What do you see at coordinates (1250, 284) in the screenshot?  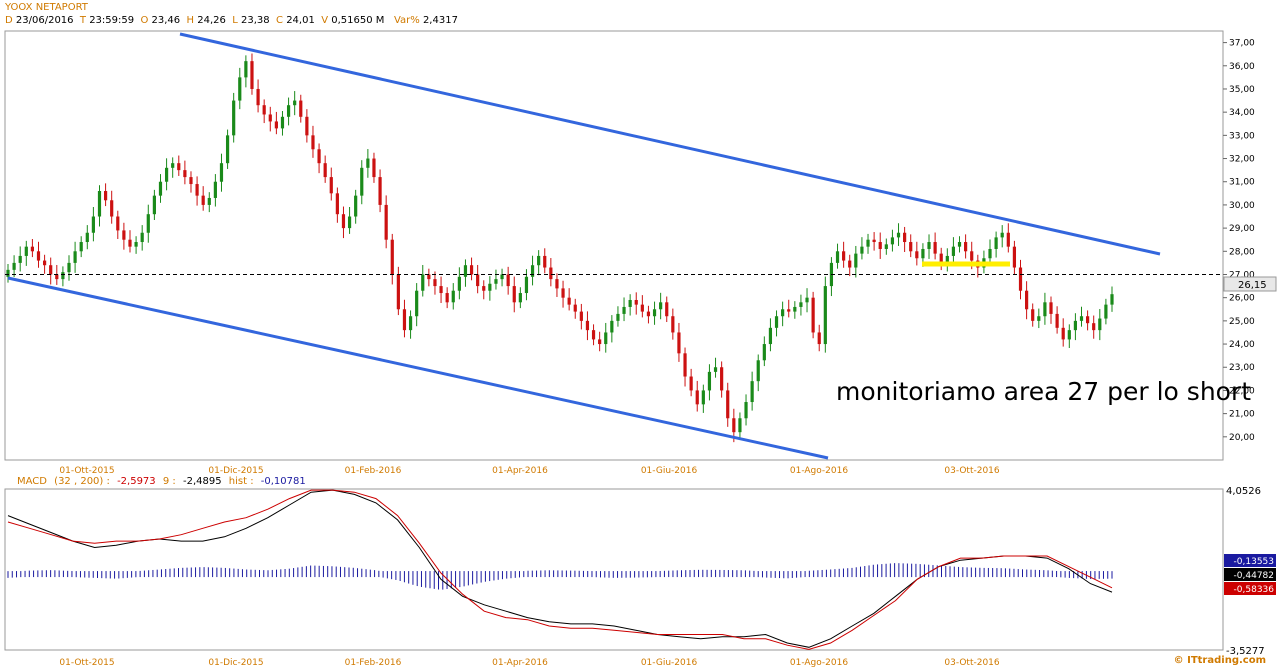 I see `last-price-box` at bounding box center [1250, 284].